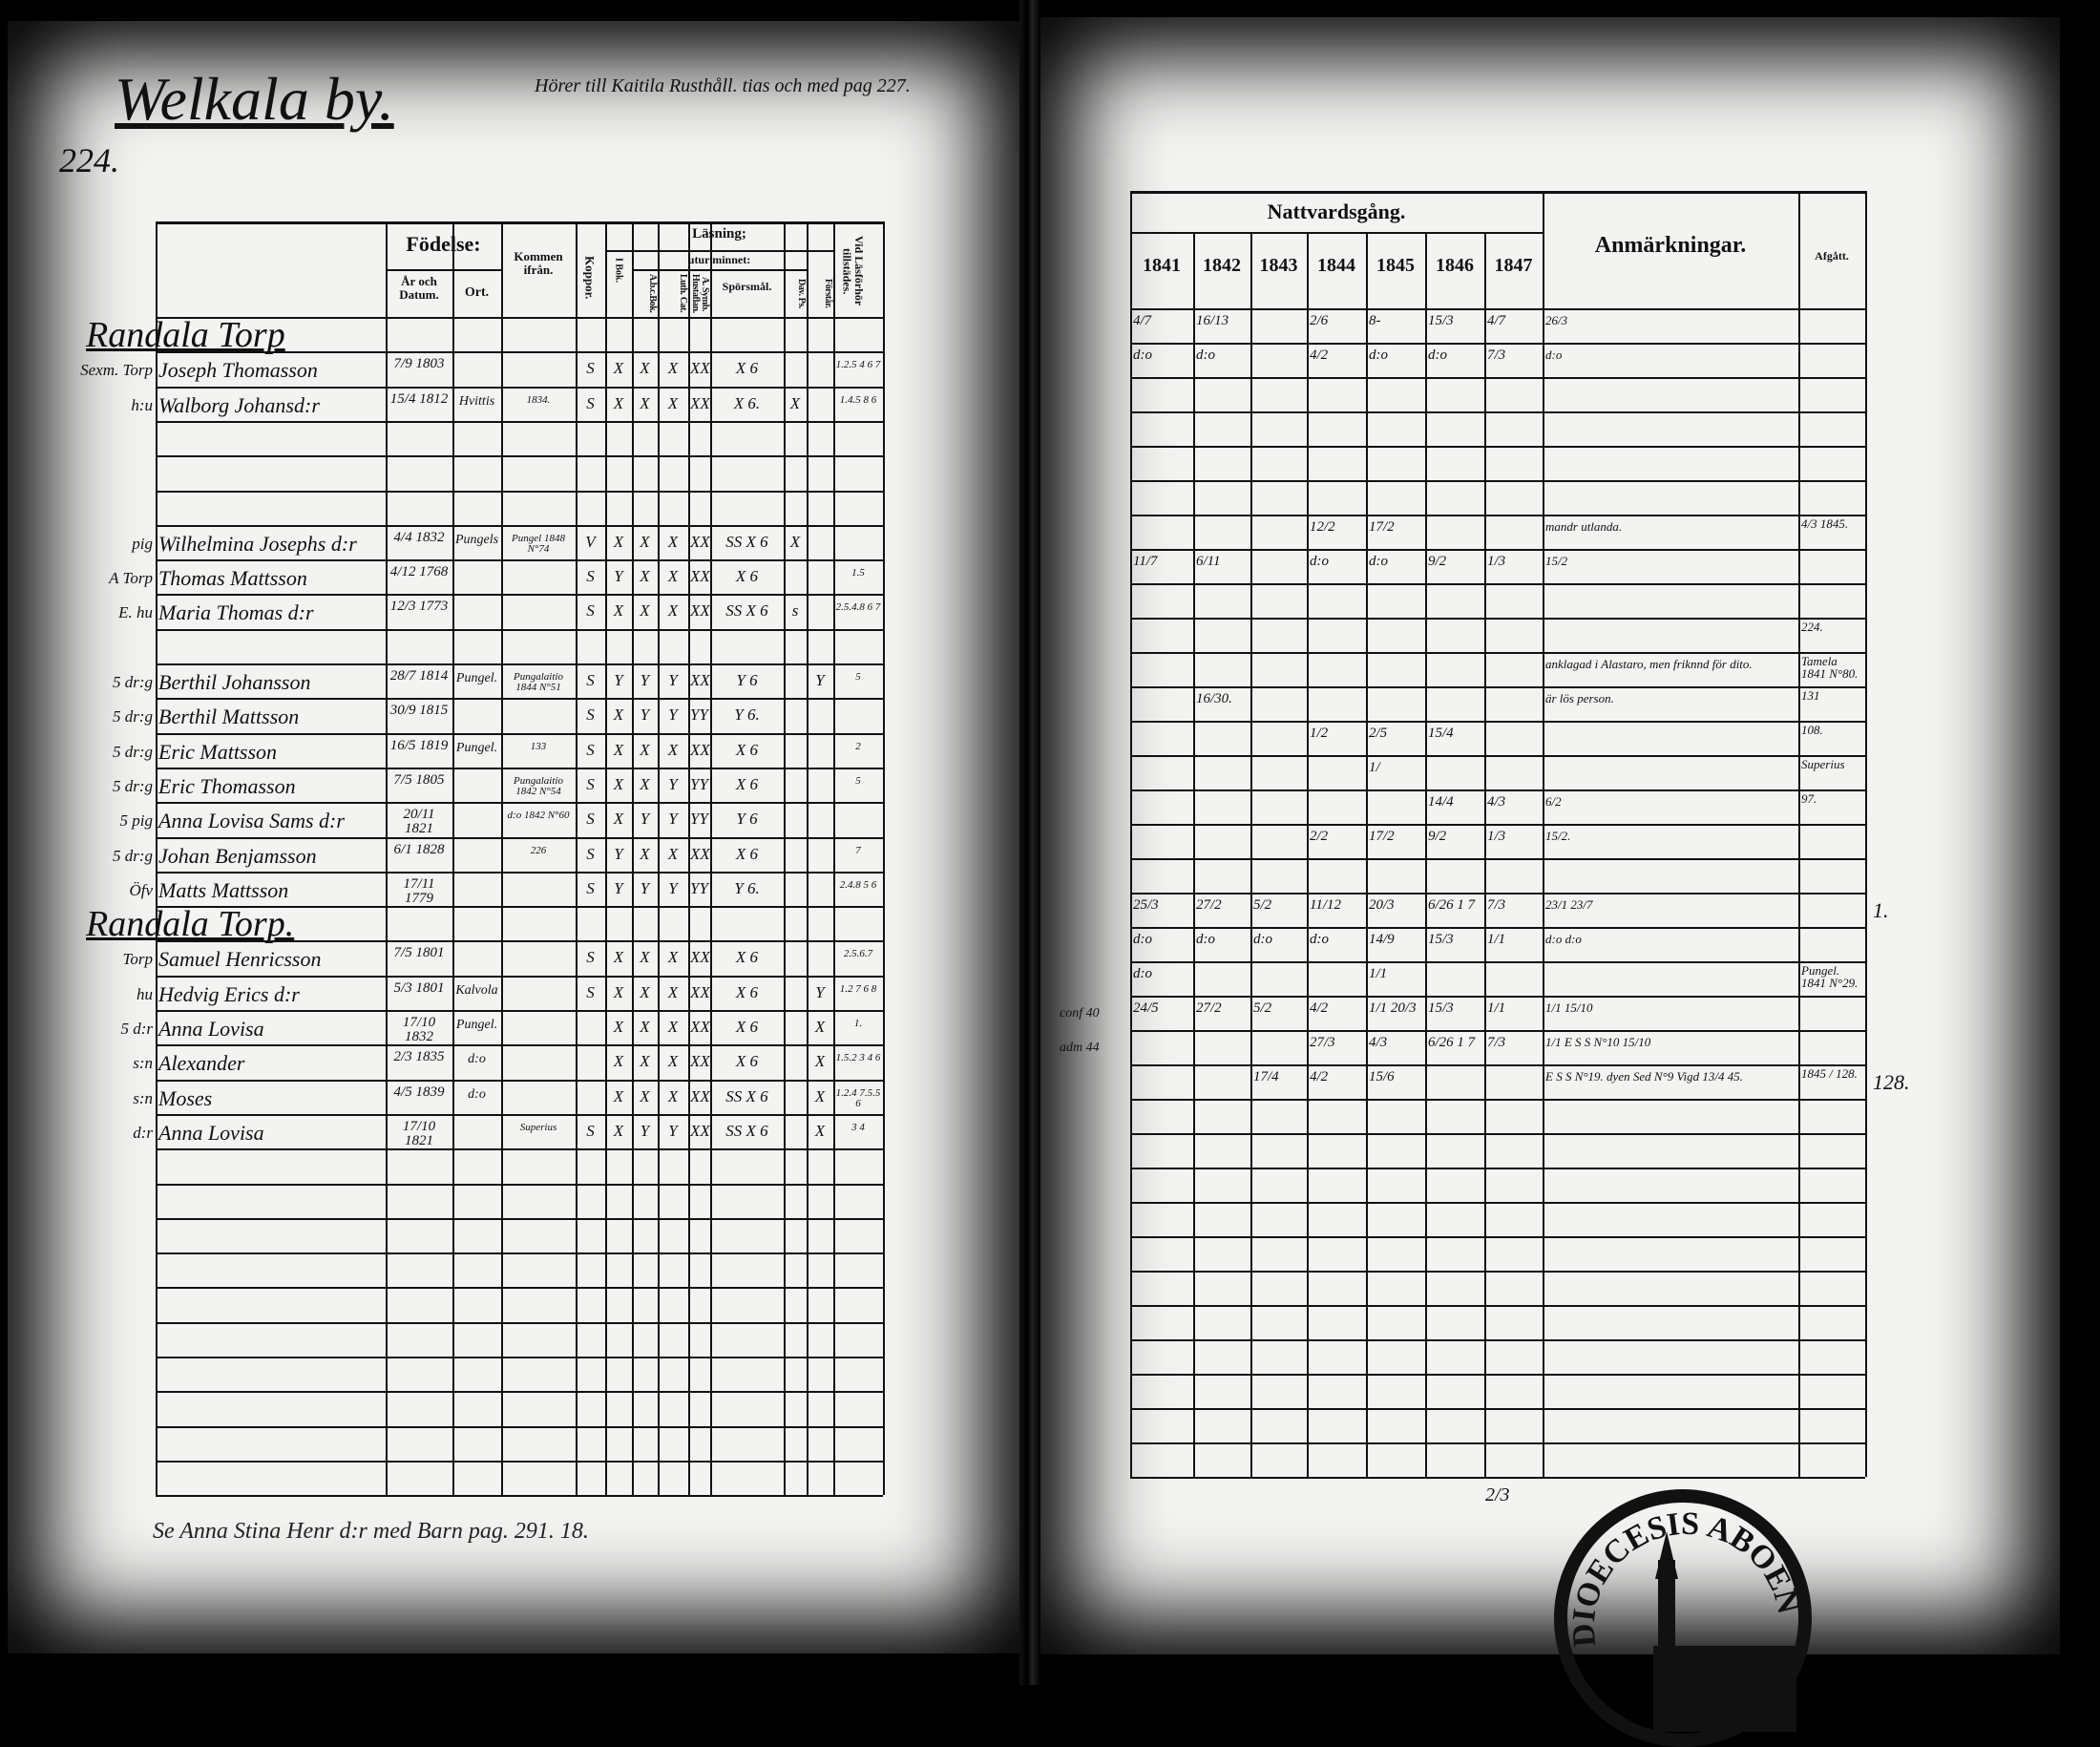  What do you see at coordinates (1554, 801) in the screenshot?
I see `cell-anm: 6/2` at bounding box center [1554, 801].